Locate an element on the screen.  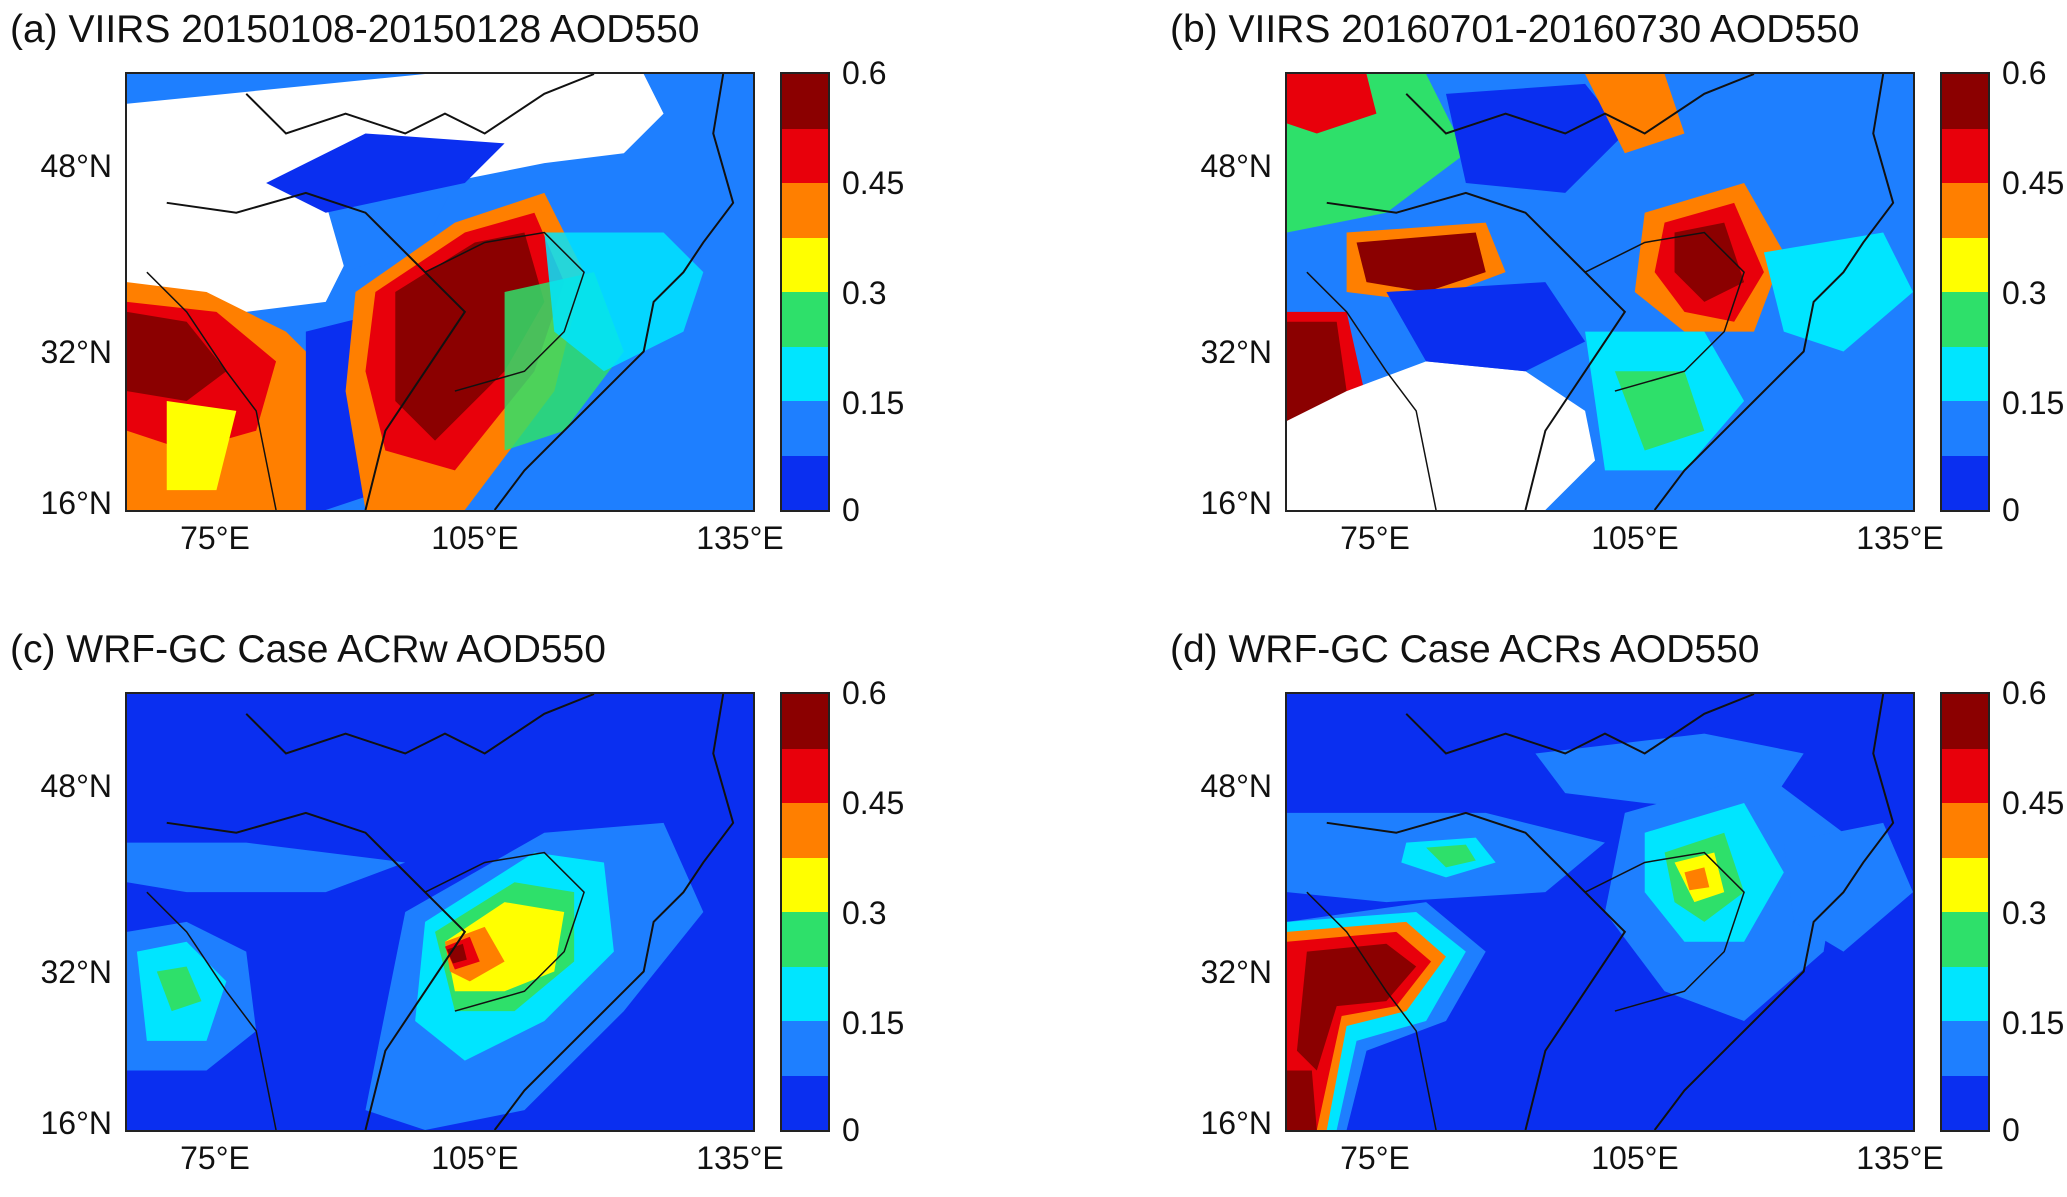
panel-title: (c) WRF-GC Case ACRw AOD550 is located at coordinates (308, 649).